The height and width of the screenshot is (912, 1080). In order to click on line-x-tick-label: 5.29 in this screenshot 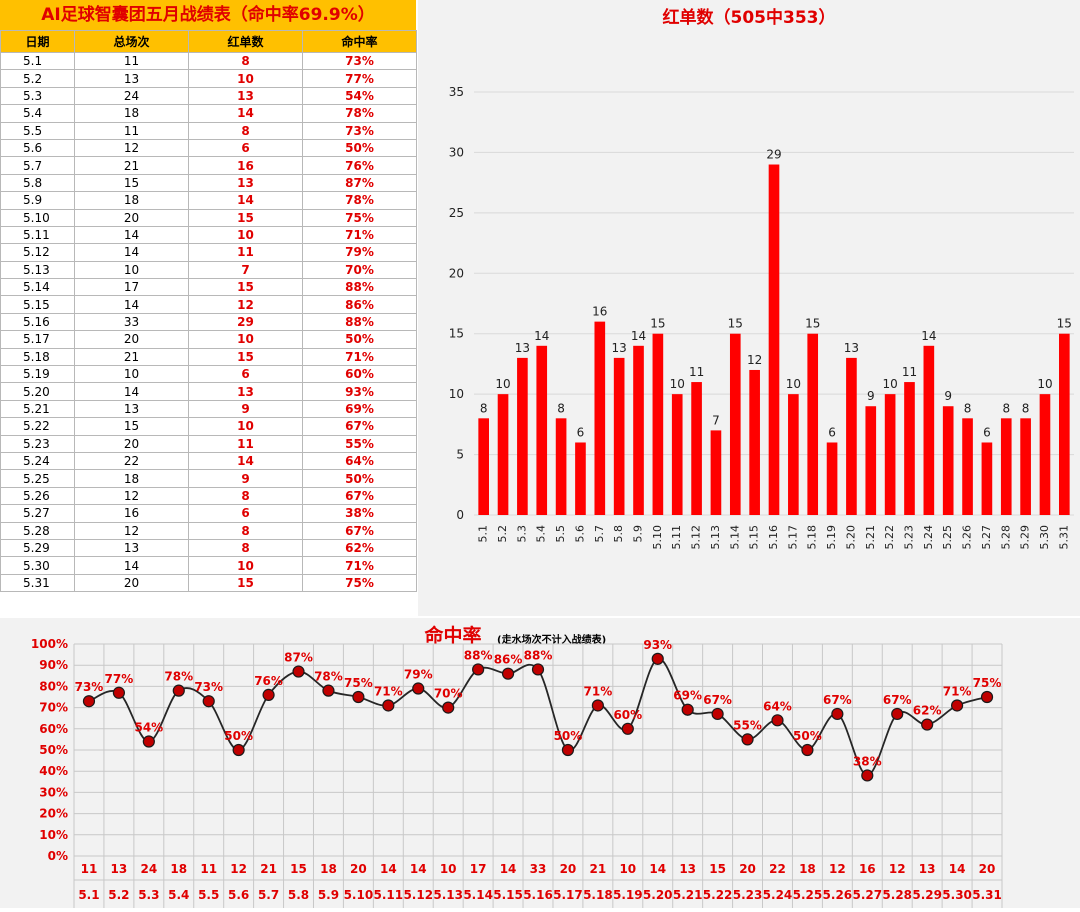, I will do `click(927, 895)`.